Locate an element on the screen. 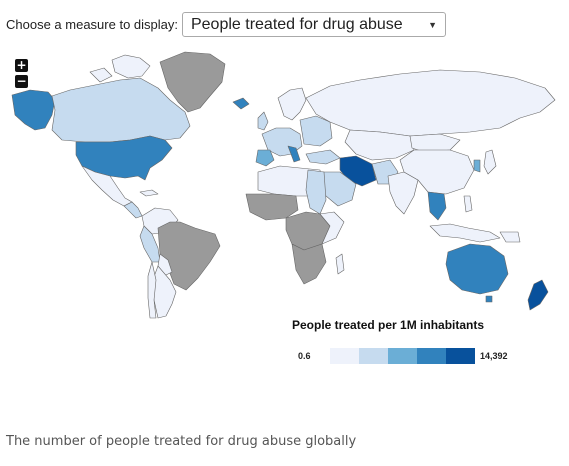  region-australia is located at coordinates (477, 269).